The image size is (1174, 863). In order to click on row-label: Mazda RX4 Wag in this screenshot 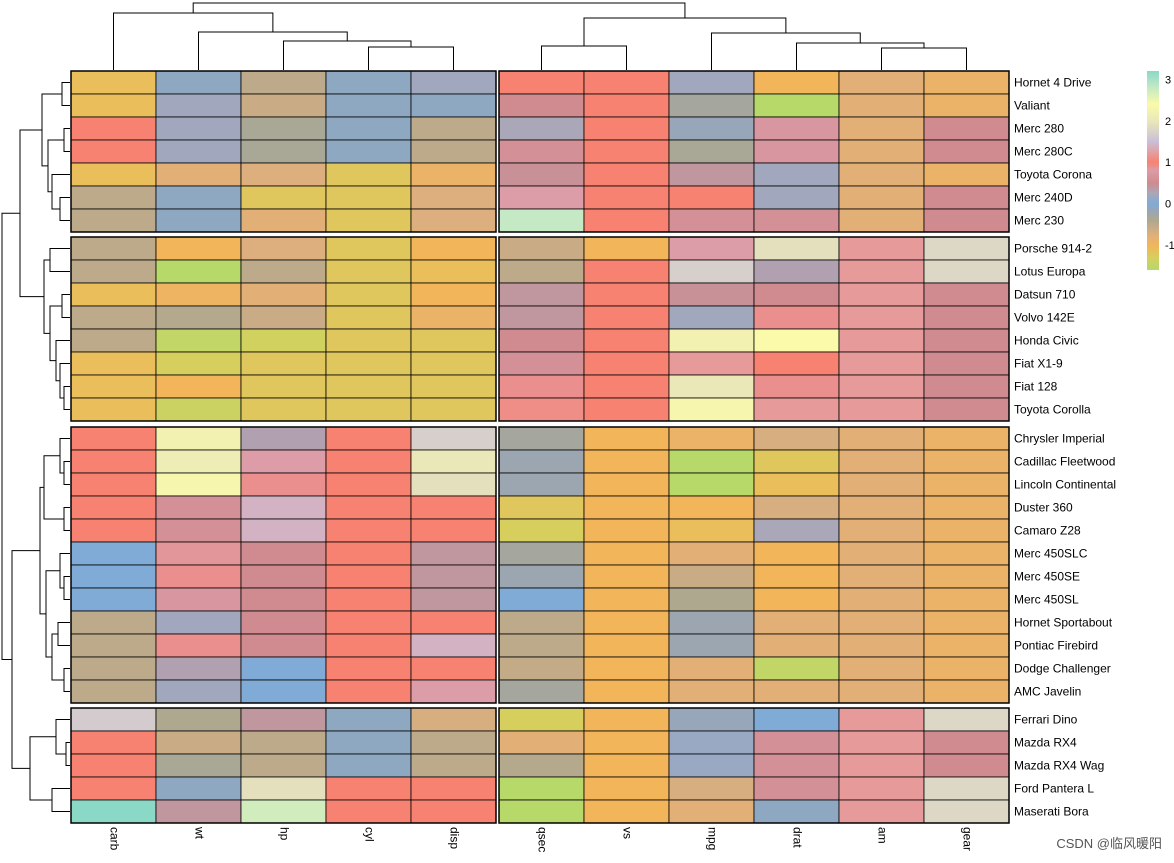, I will do `click(1059, 766)`.